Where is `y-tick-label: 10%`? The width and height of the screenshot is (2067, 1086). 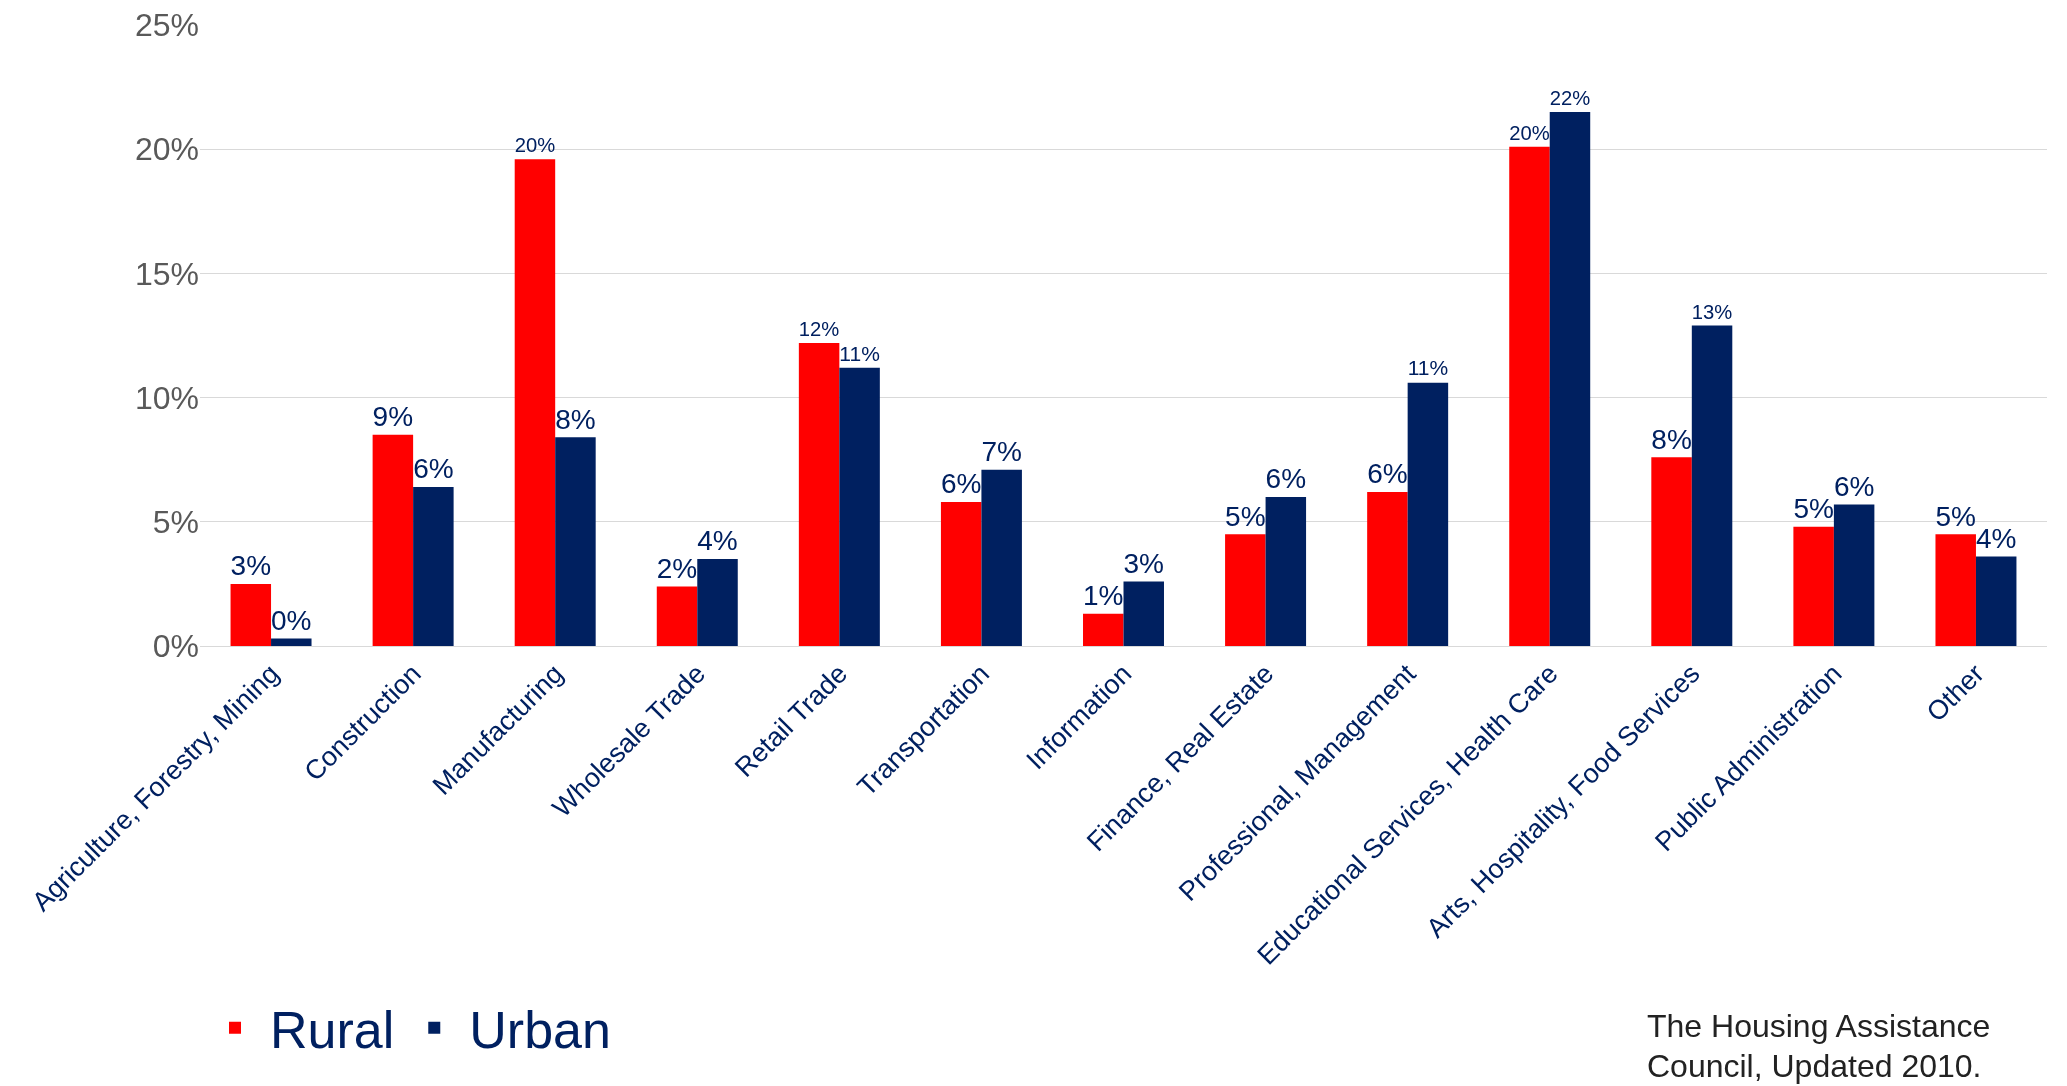
y-tick-label: 10% is located at coordinates (166, 397).